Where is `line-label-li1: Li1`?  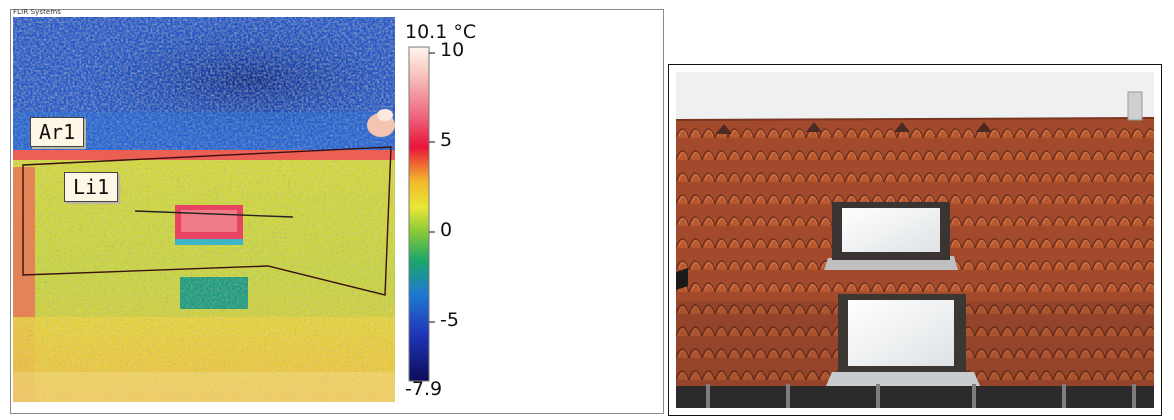
line-label-li1: Li1 is located at coordinates (91, 187).